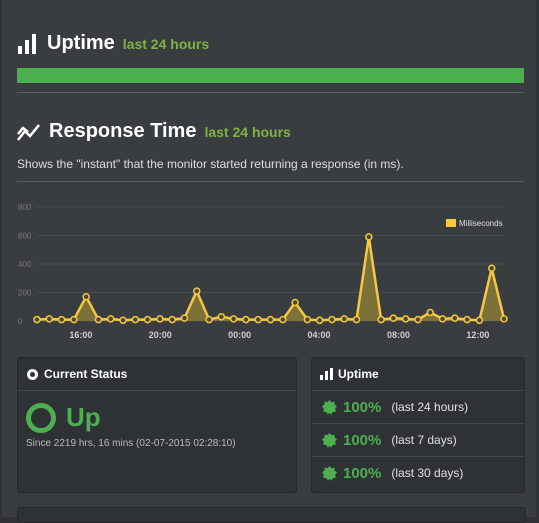 The height and width of the screenshot is (523, 539). Describe the element at coordinates (63, 417) in the screenshot. I see `status-indicator: Up` at that location.